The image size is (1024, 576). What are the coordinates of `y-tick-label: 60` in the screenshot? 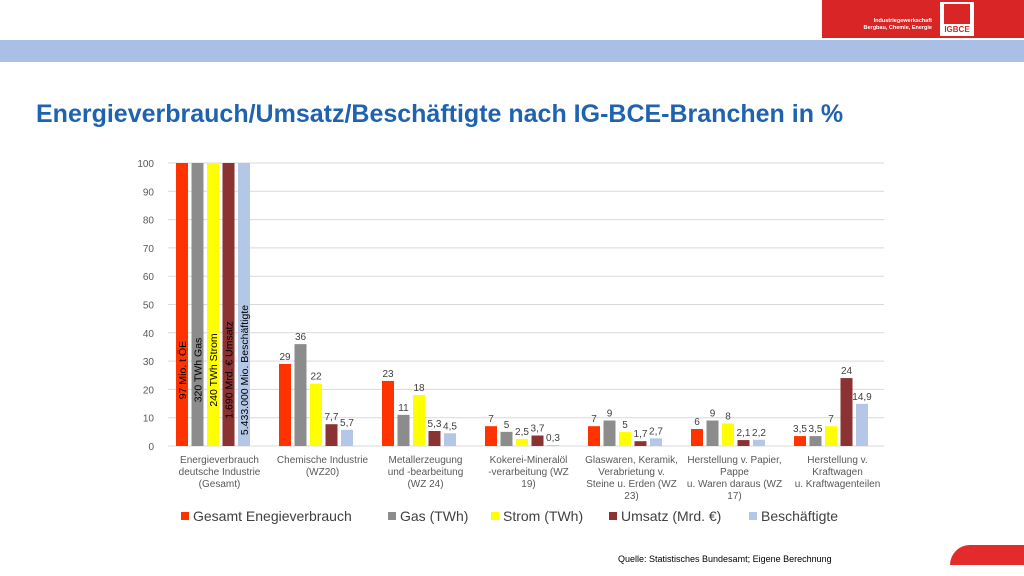 It's located at (149, 277).